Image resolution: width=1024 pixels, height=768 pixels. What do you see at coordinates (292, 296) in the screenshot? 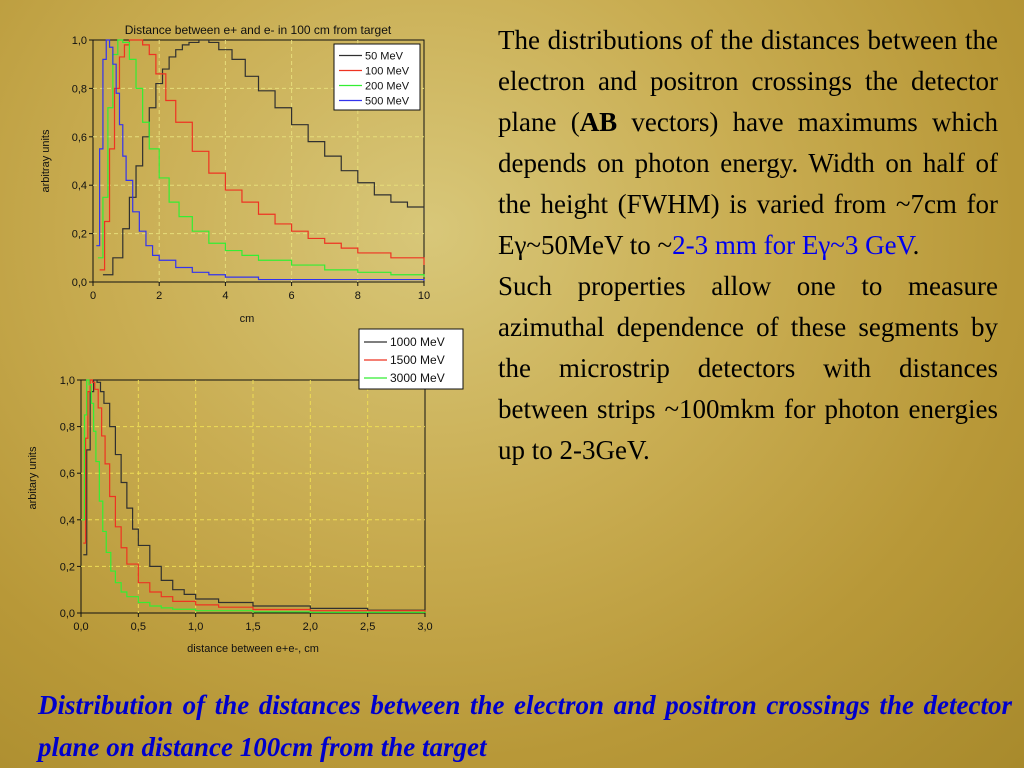
I see `x-tick-label: 6` at bounding box center [292, 296].